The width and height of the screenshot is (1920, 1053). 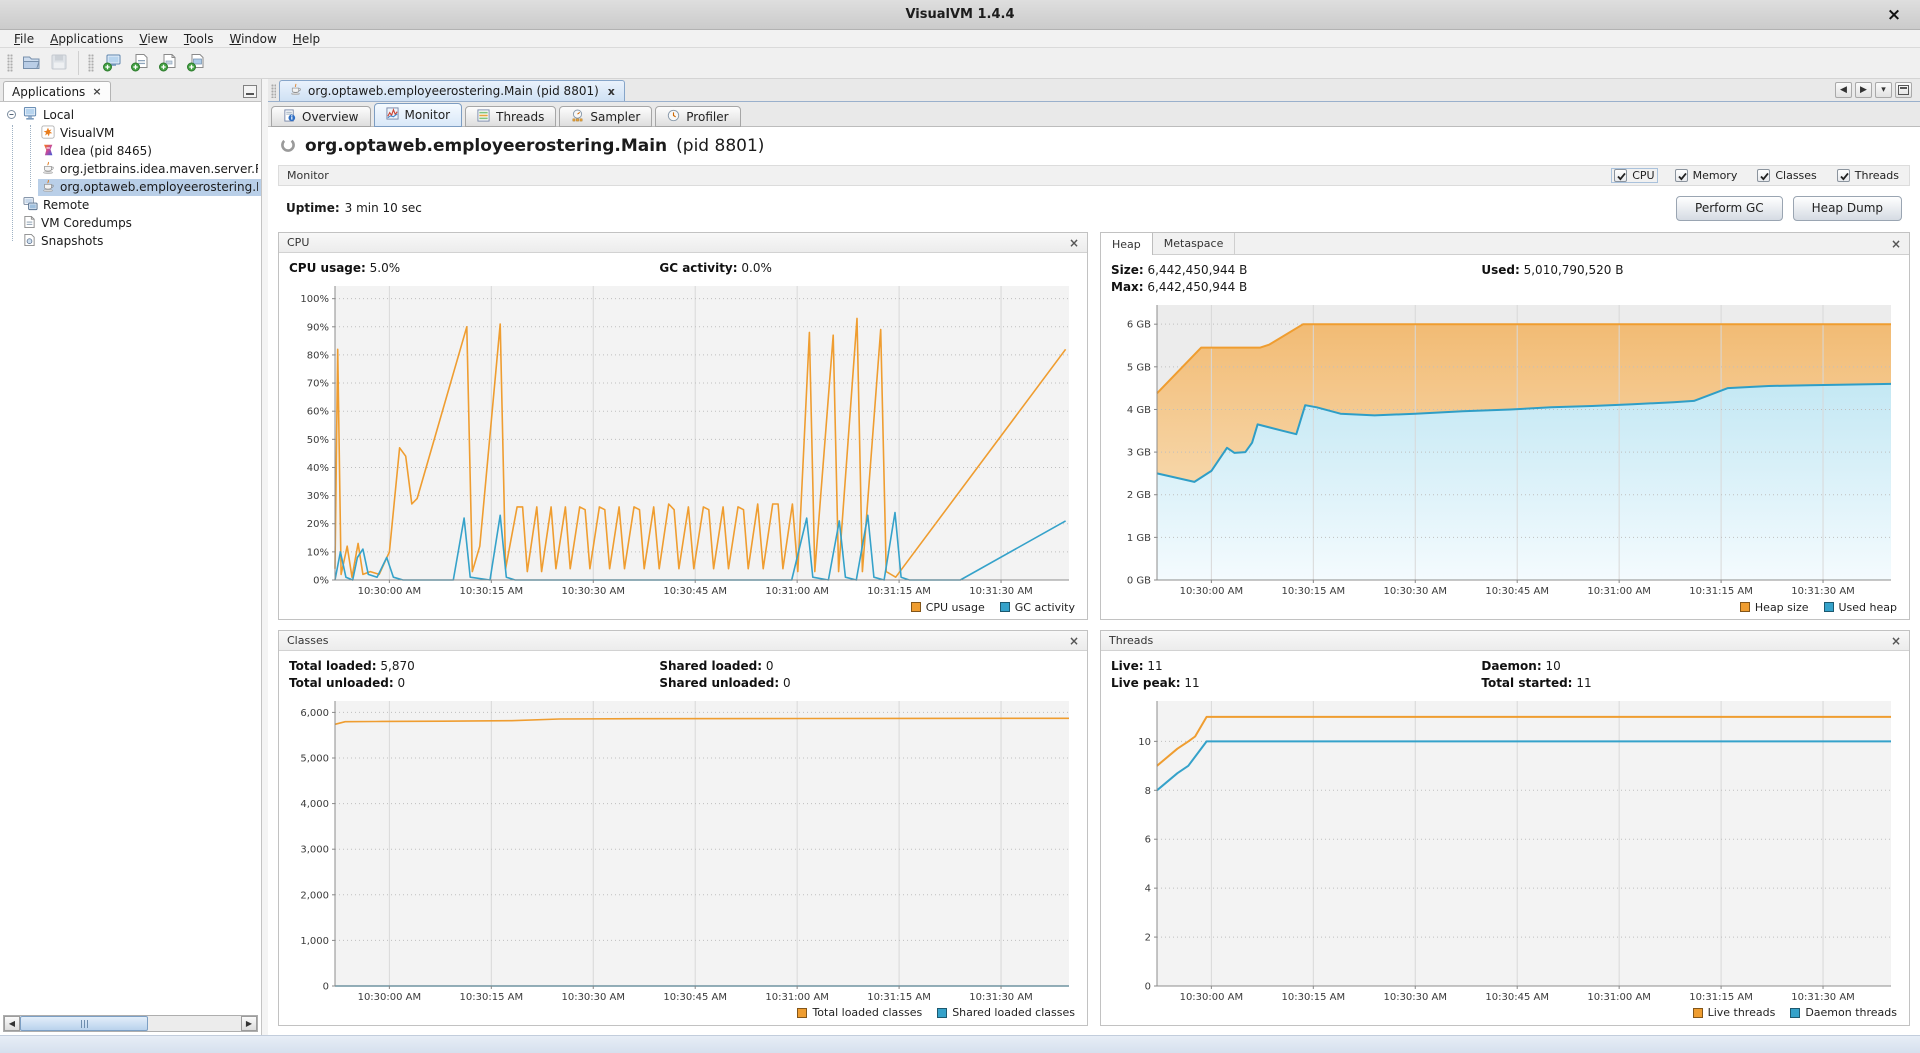 I want to click on checkbox-threads: Threads, so click(x=1868, y=175).